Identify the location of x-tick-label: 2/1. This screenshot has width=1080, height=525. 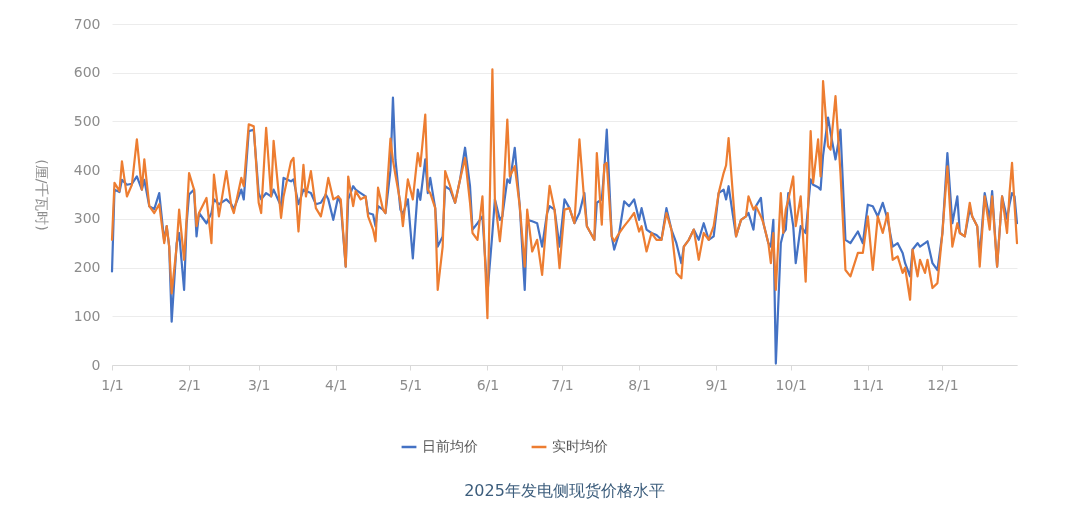
(189, 384).